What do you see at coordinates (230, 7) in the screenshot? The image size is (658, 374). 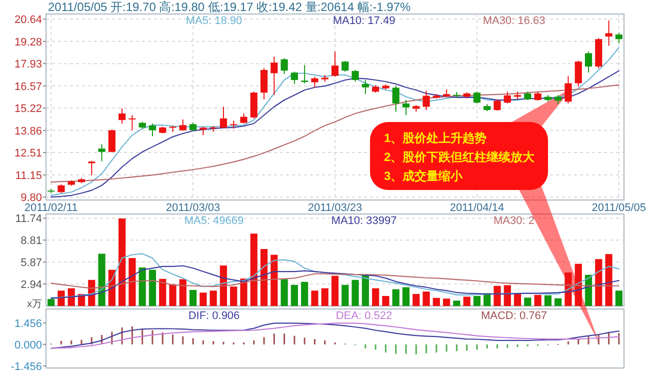 I see `chart-title: 2011/05/05 开:19.70 高:19.80 低:19.17 收:19.42 量:20614 幅:-1.97%` at bounding box center [230, 7].